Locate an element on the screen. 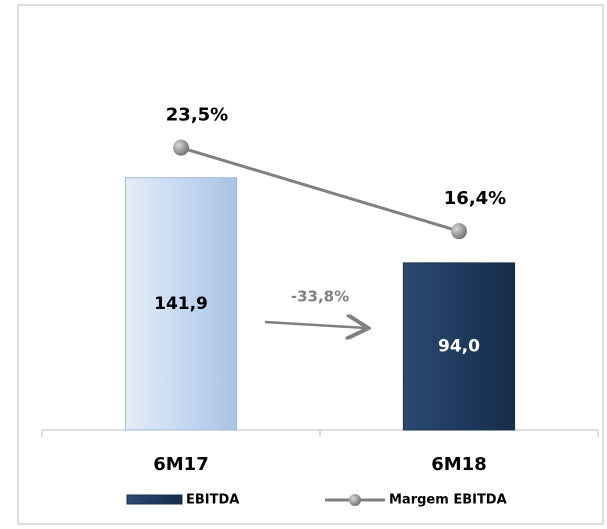 This screenshot has height=529, width=607. legend-label: EBITDA is located at coordinates (212, 500).